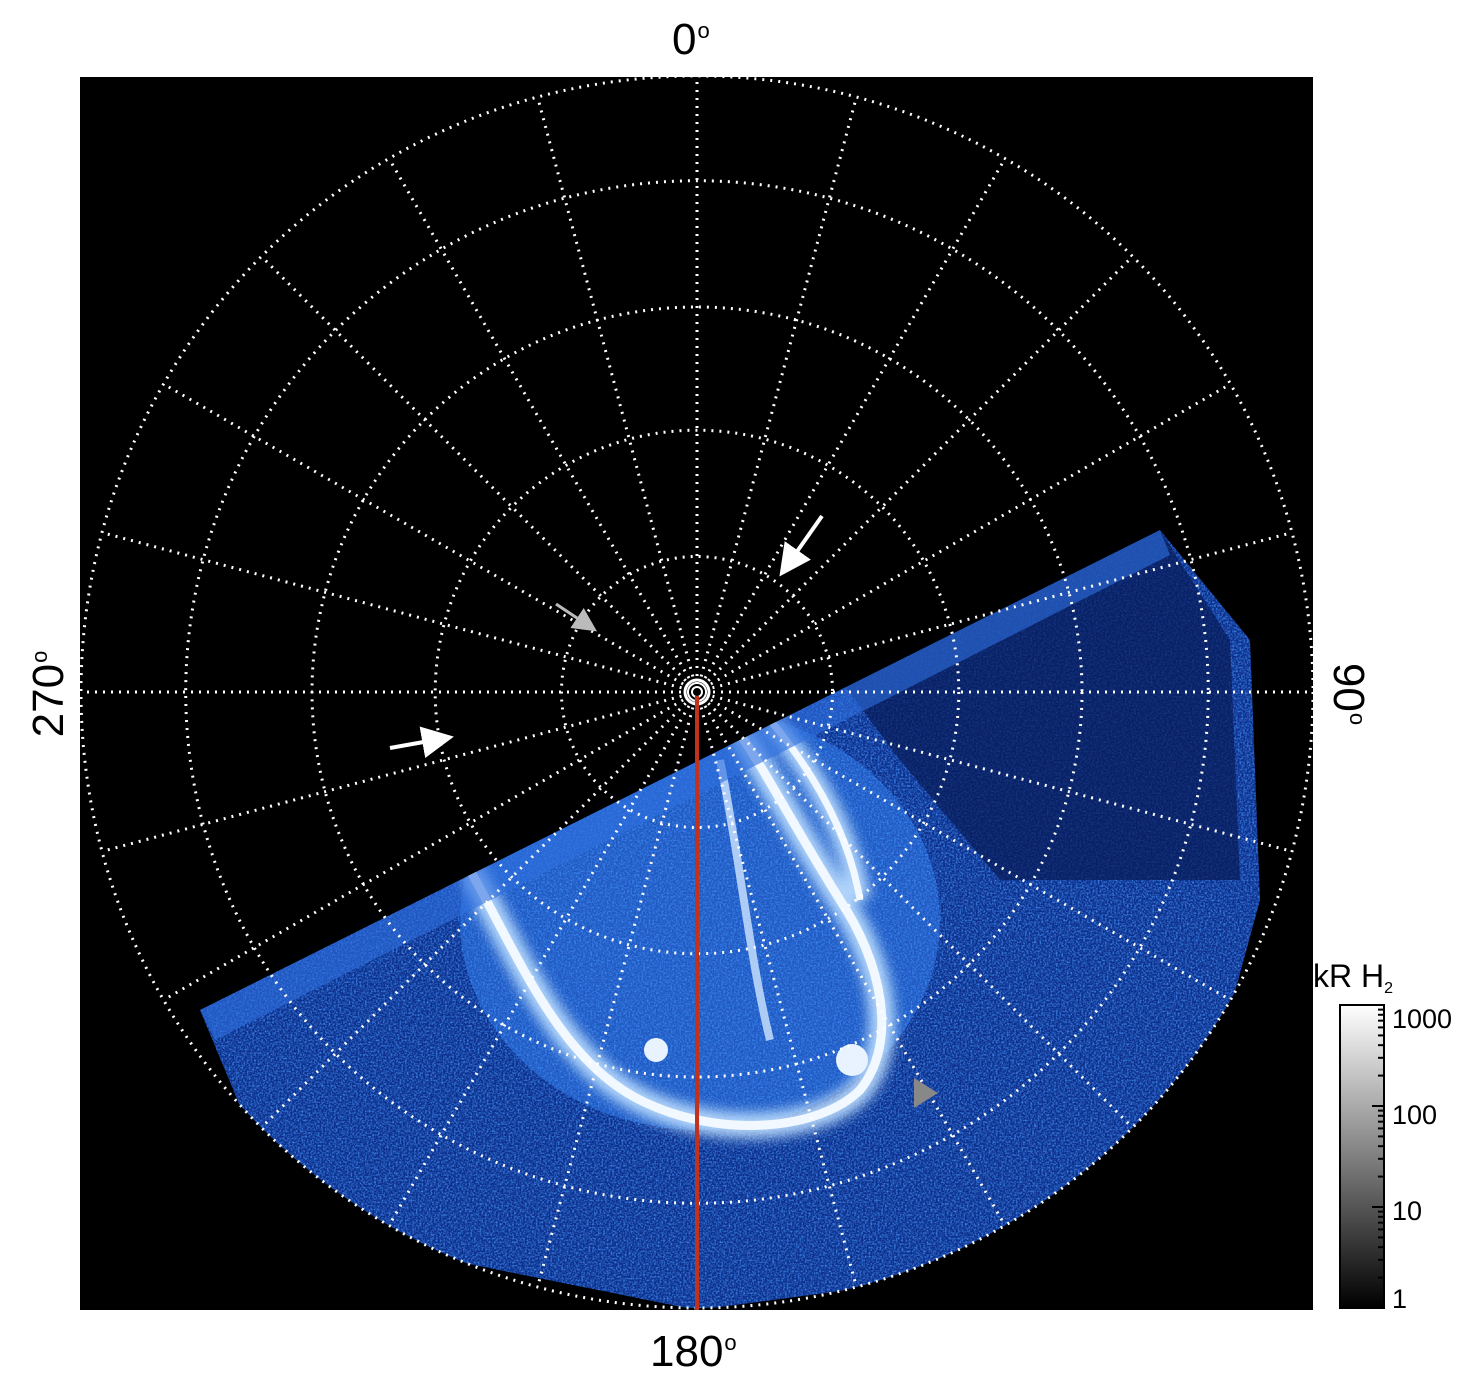  Describe the element at coordinates (691, 39) in the screenshot. I see `axis-label-0: 0o` at that location.